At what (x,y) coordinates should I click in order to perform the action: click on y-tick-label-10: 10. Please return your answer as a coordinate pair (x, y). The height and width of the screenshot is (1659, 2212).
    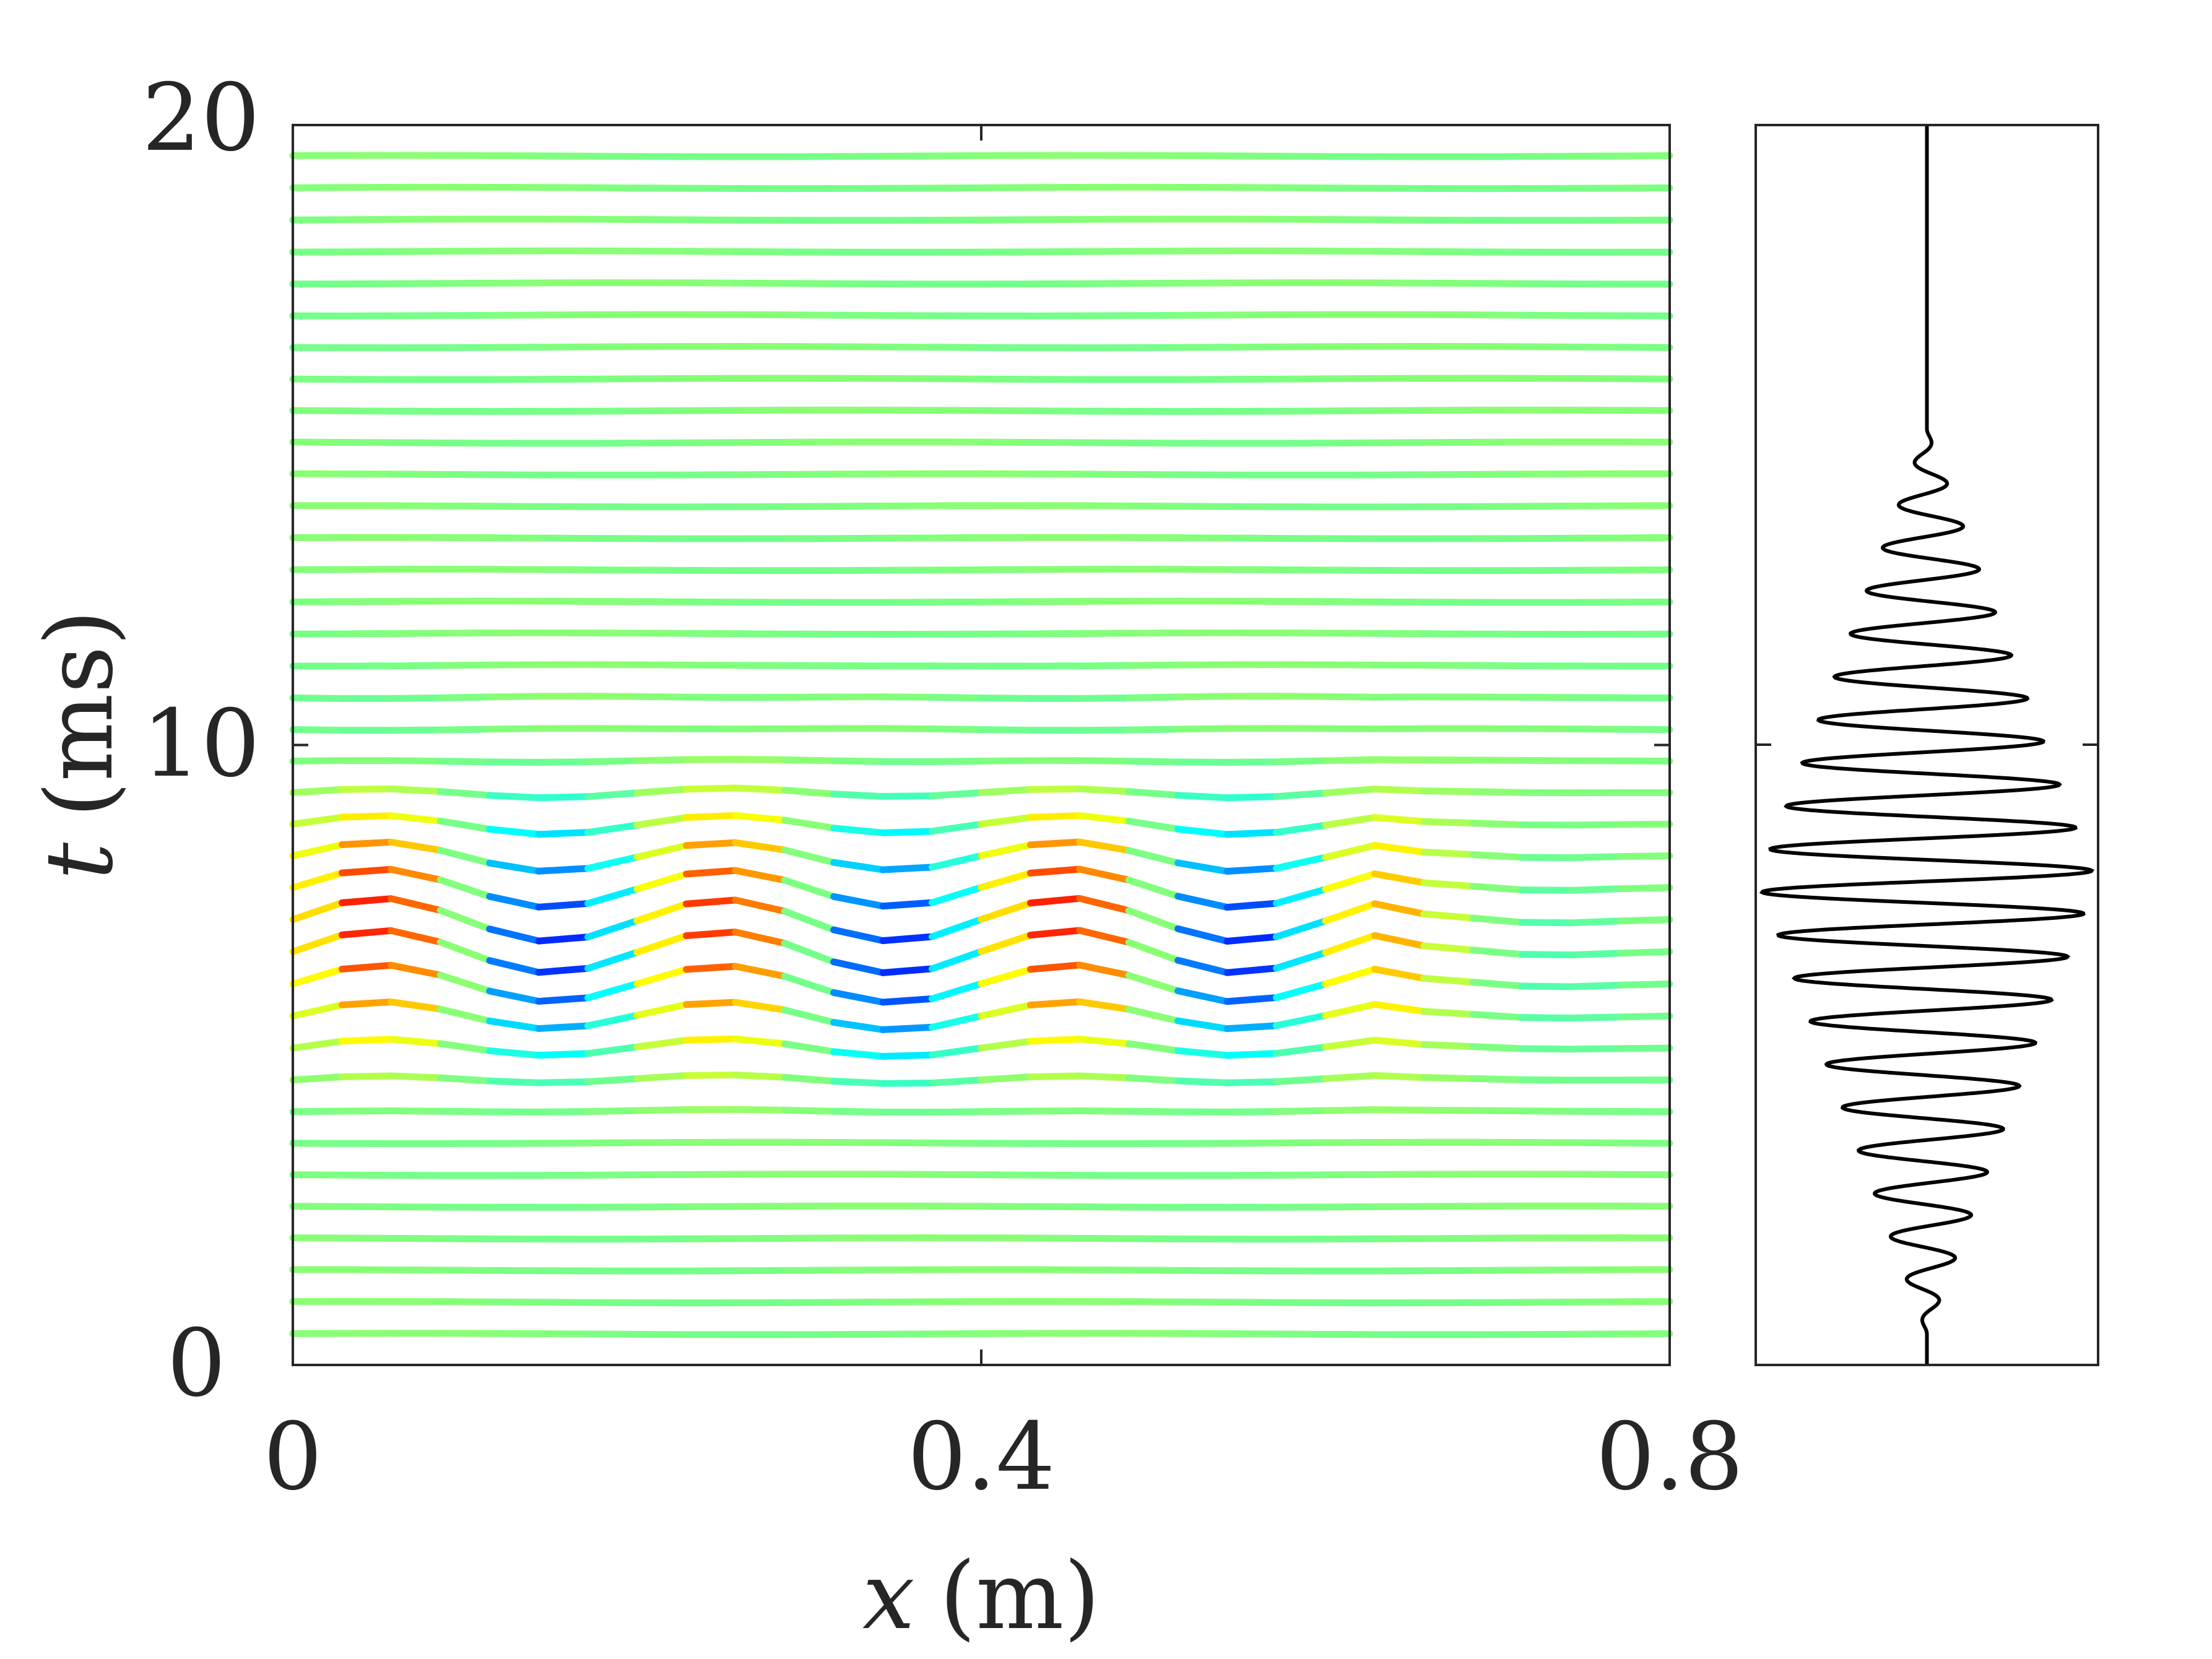
    Looking at the image, I should click on (201, 744).